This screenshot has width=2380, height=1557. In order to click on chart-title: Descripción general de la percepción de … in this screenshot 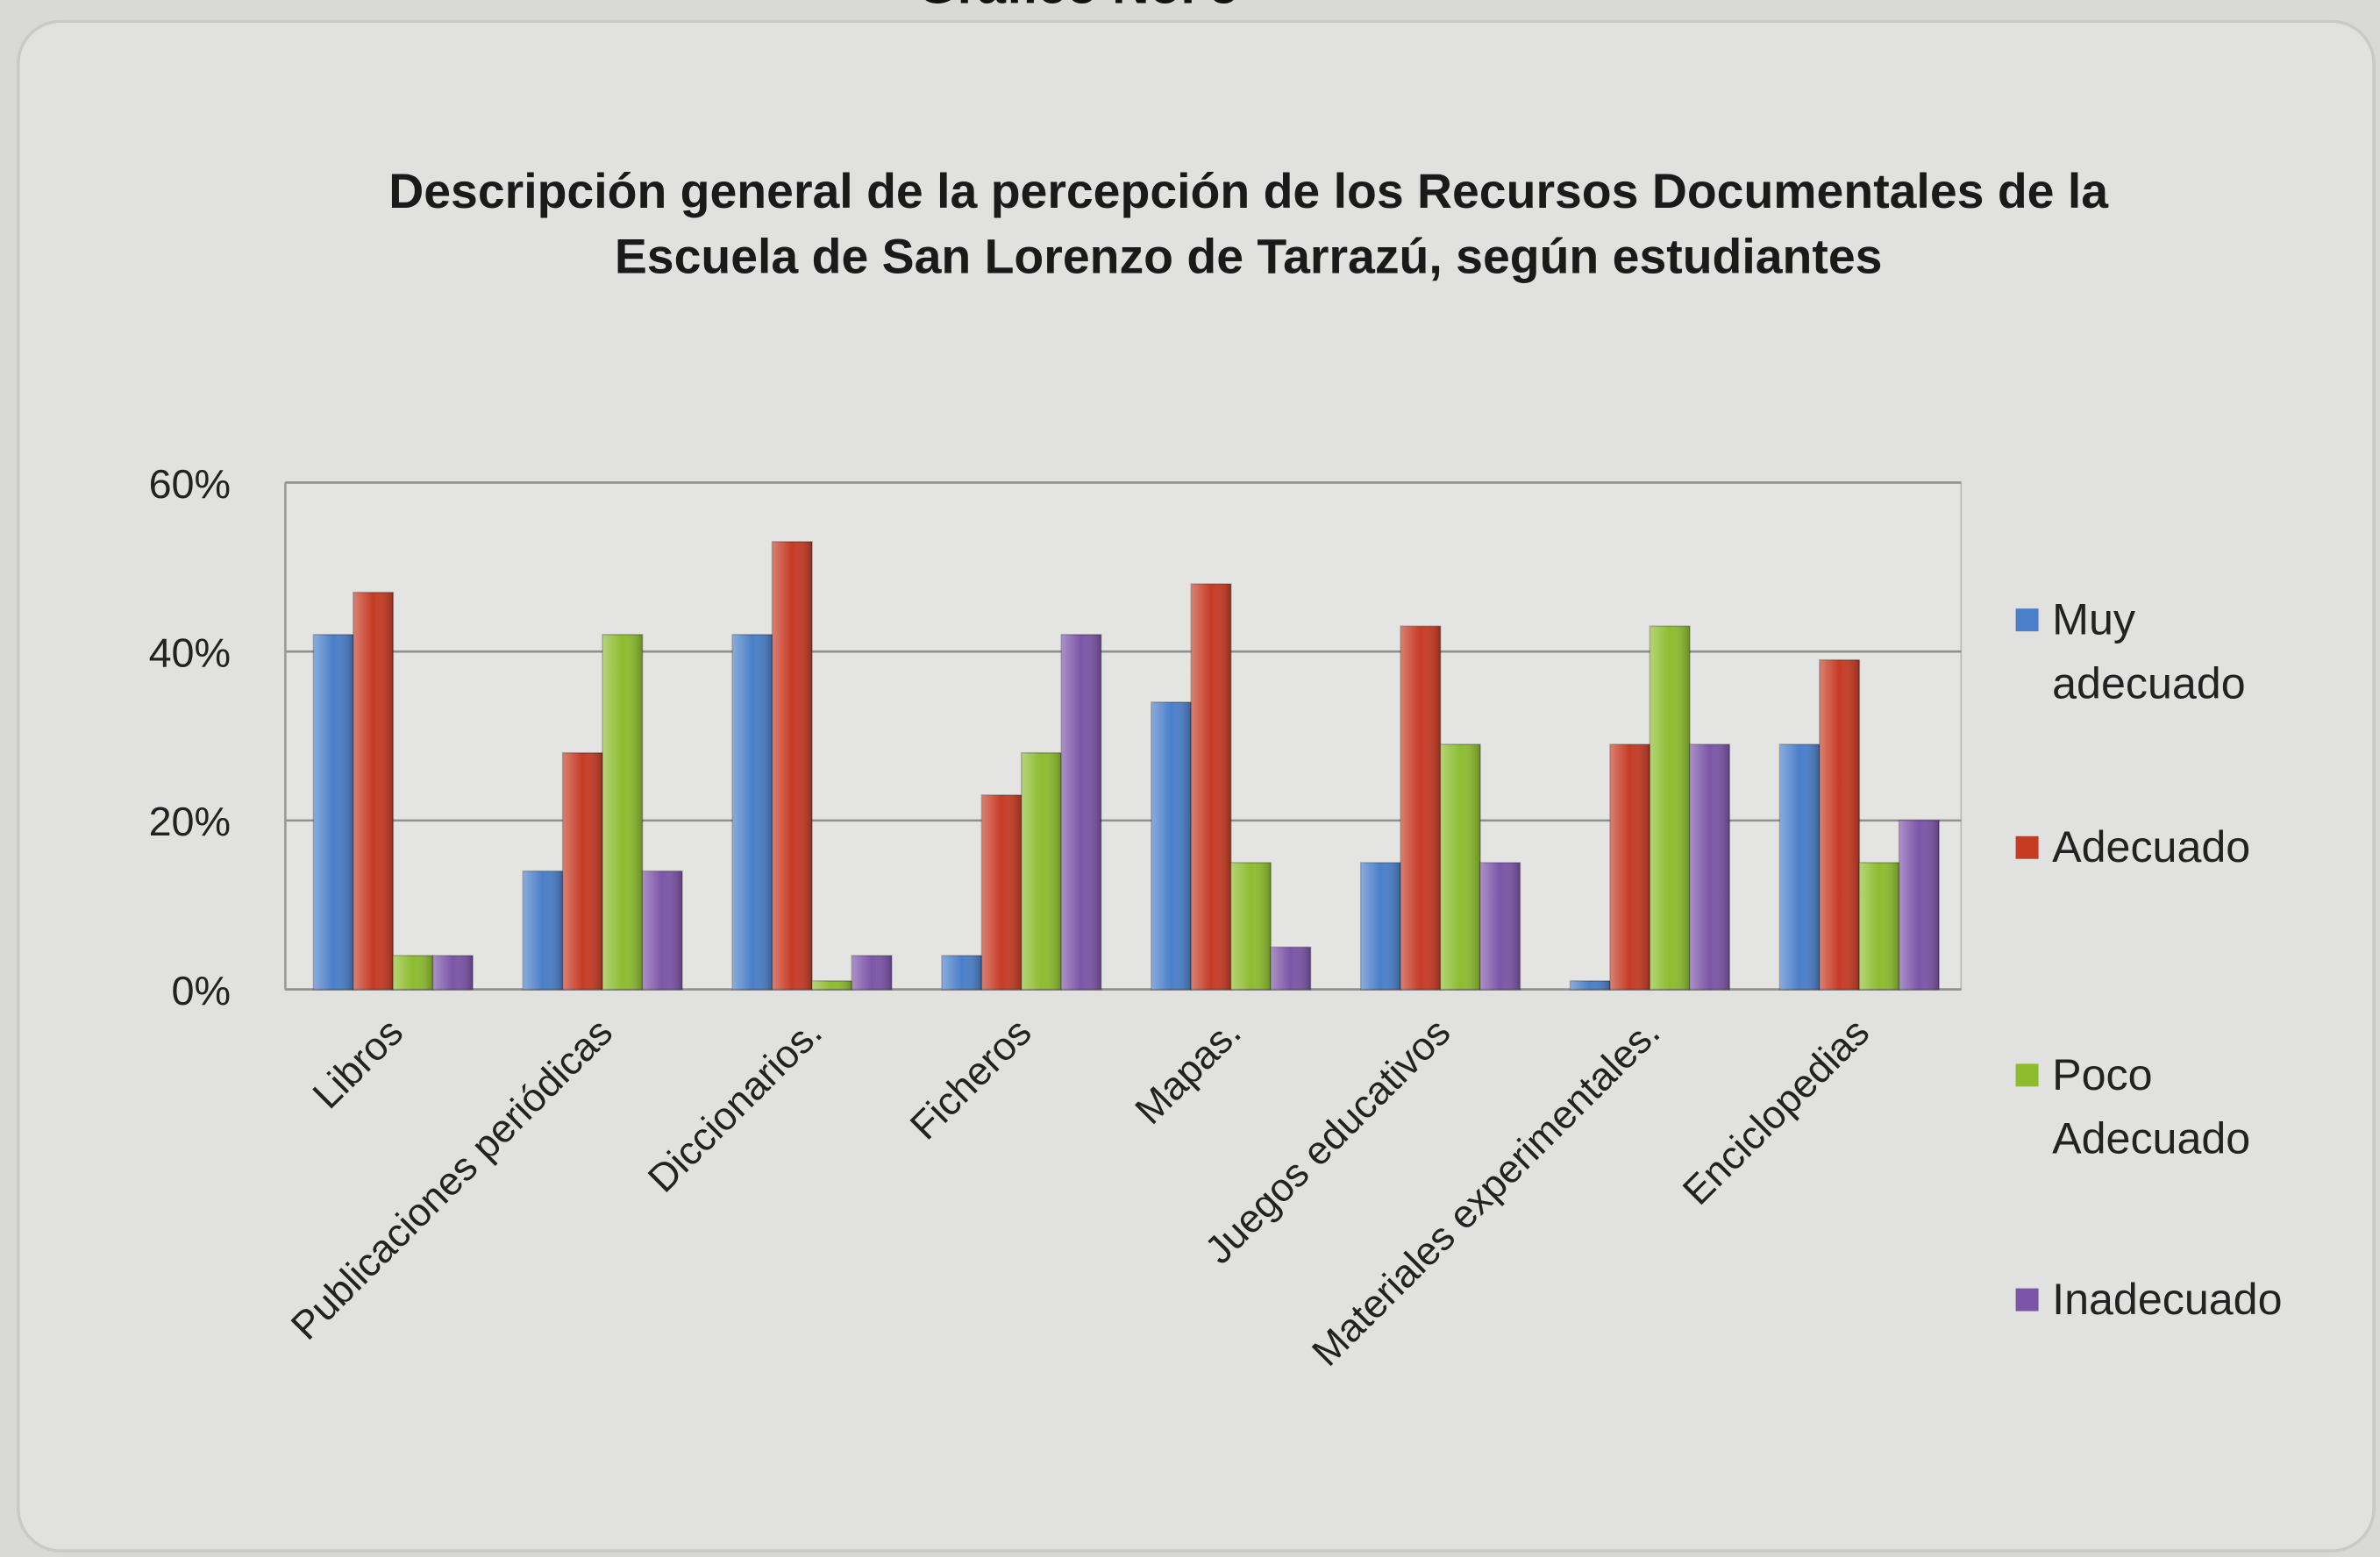, I will do `click(1248, 223)`.